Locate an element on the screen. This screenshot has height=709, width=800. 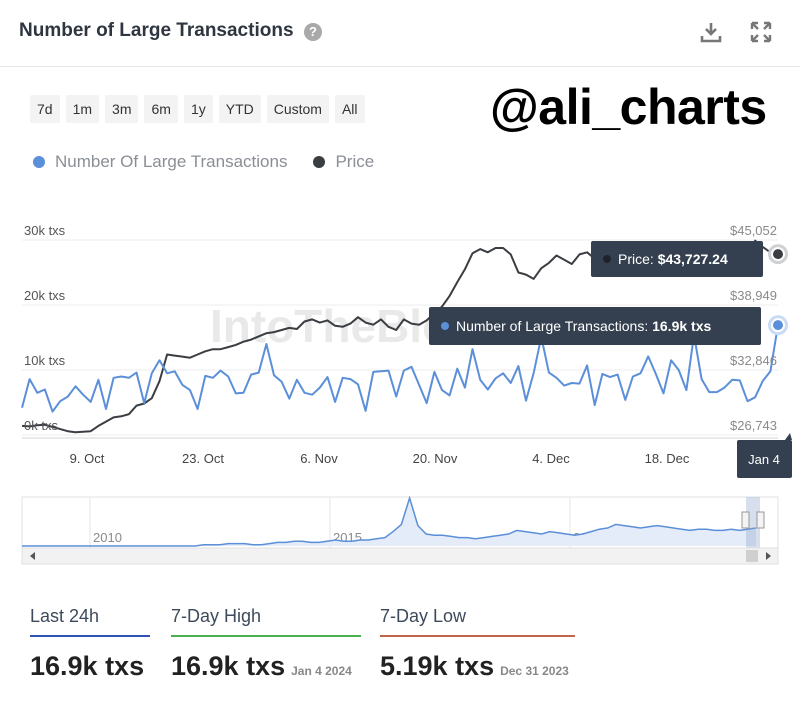
stat-label: Last 24h is located at coordinates (65, 616).